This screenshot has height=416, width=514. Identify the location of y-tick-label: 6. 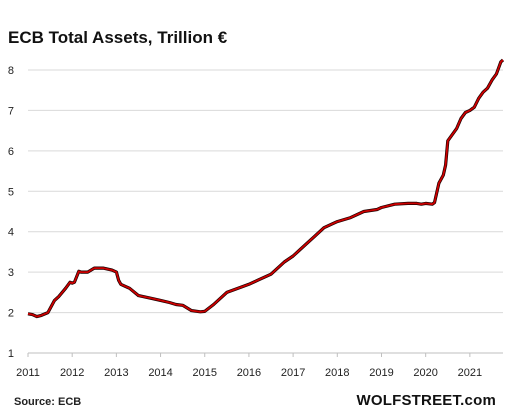
(11, 152).